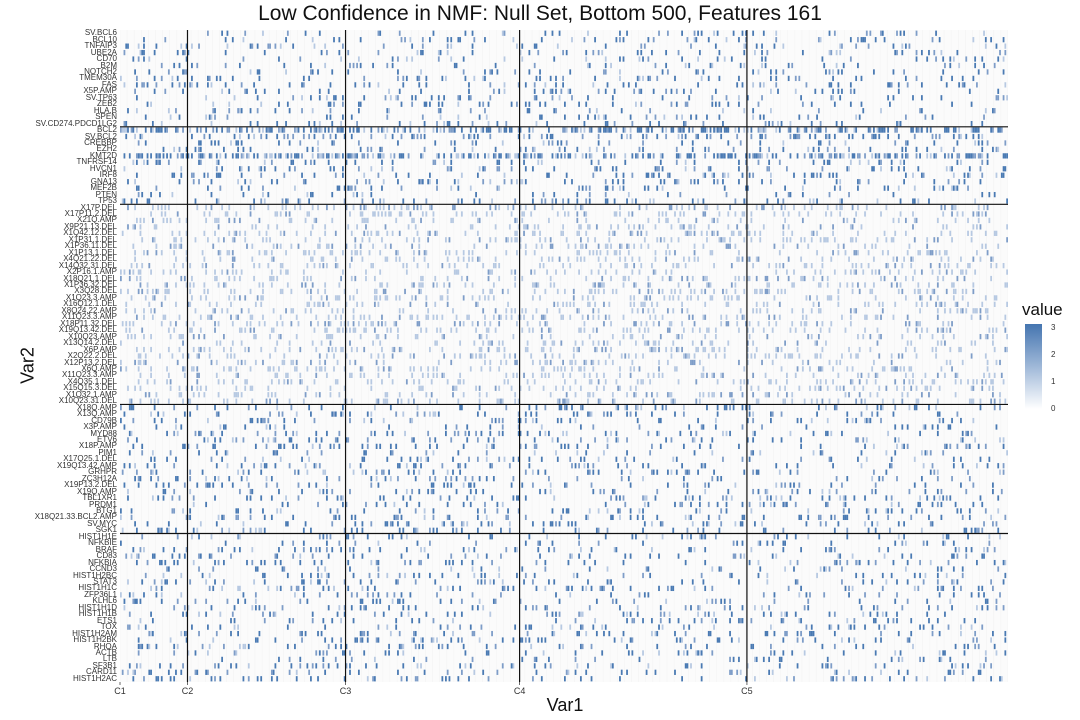  Describe the element at coordinates (97, 536) in the screenshot. I see `row-label: HIST1H1E` at that location.